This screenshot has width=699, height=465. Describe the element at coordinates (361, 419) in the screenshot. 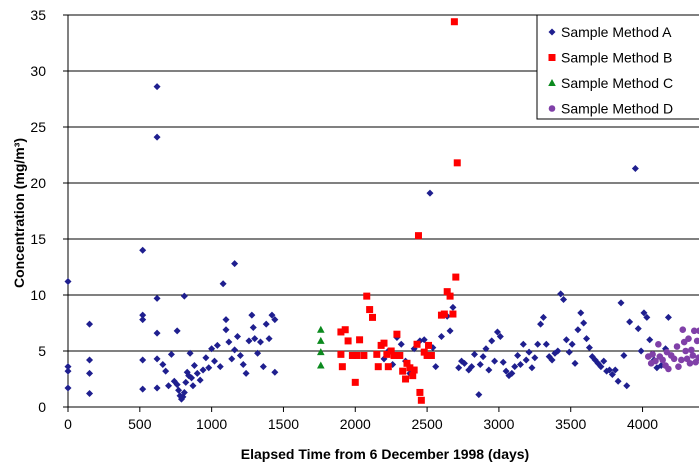

I see `x-tick-labels: 0 500 1000 1500 2000 2500 3000 3500 4000` at that location.